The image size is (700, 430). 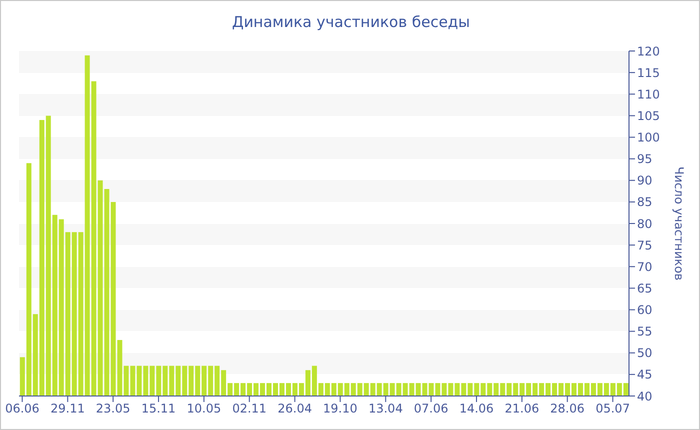 What do you see at coordinates (644, 245) in the screenshot?
I see `y-tick-label: 75` at bounding box center [644, 245].